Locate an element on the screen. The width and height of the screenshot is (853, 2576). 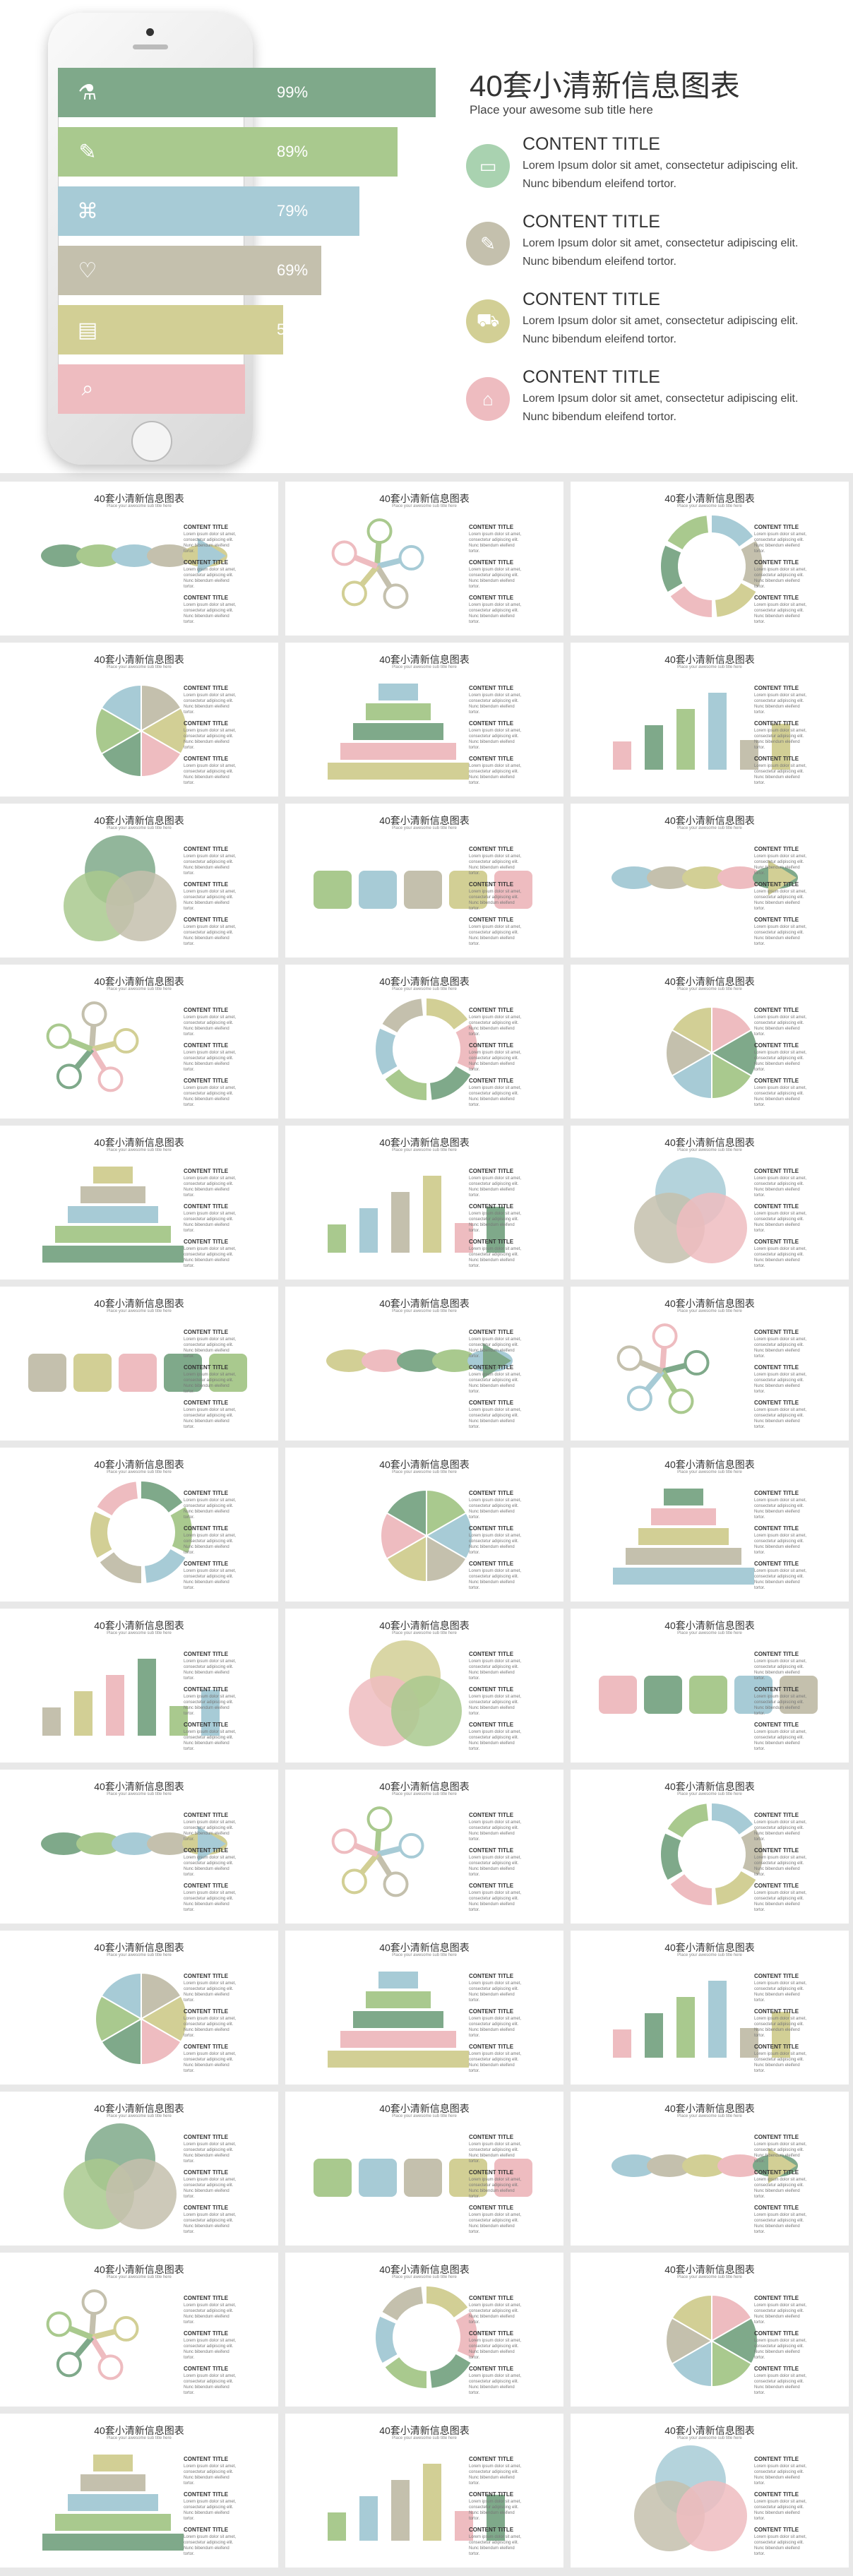
monitor-icon: ▭ is located at coordinates (488, 166).